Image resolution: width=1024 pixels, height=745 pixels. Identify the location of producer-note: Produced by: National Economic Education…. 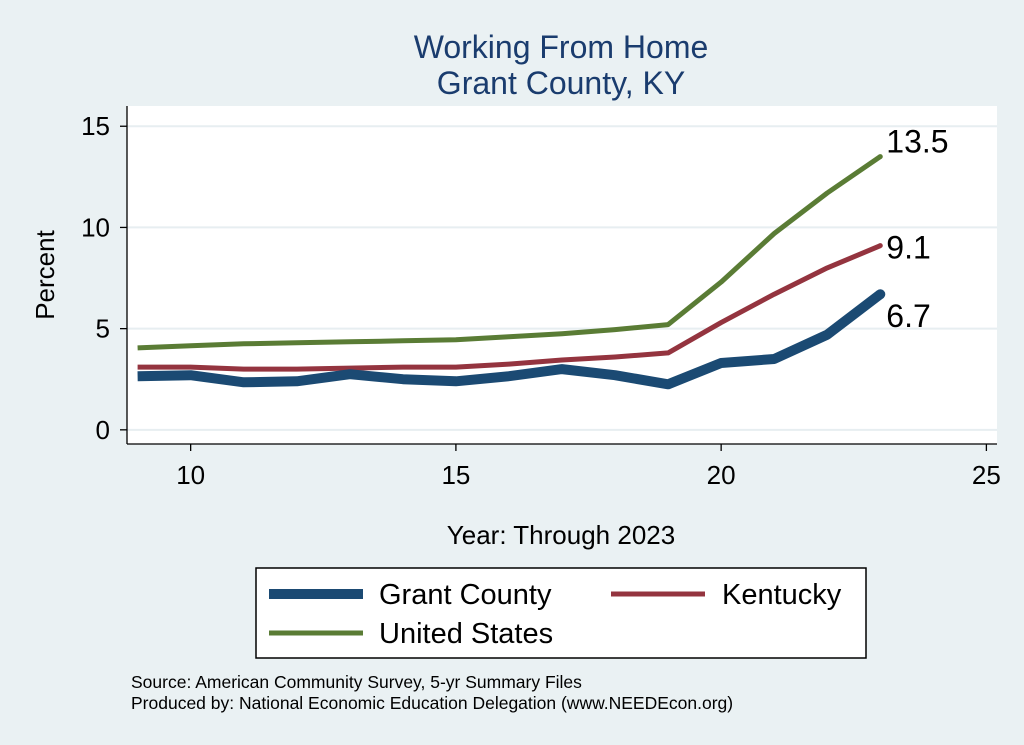
(432, 703).